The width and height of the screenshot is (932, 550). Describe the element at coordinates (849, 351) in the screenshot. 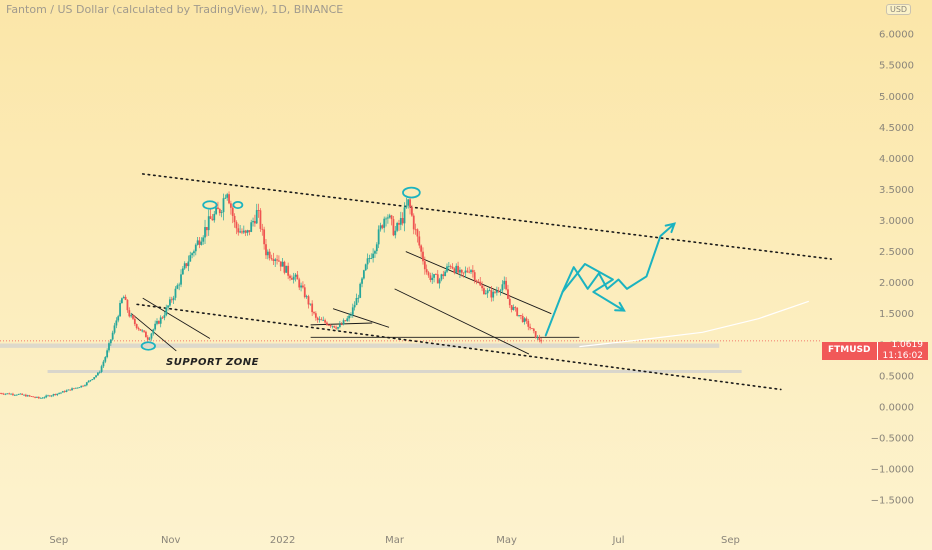

I see `symbol-label: FTMUSD` at that location.